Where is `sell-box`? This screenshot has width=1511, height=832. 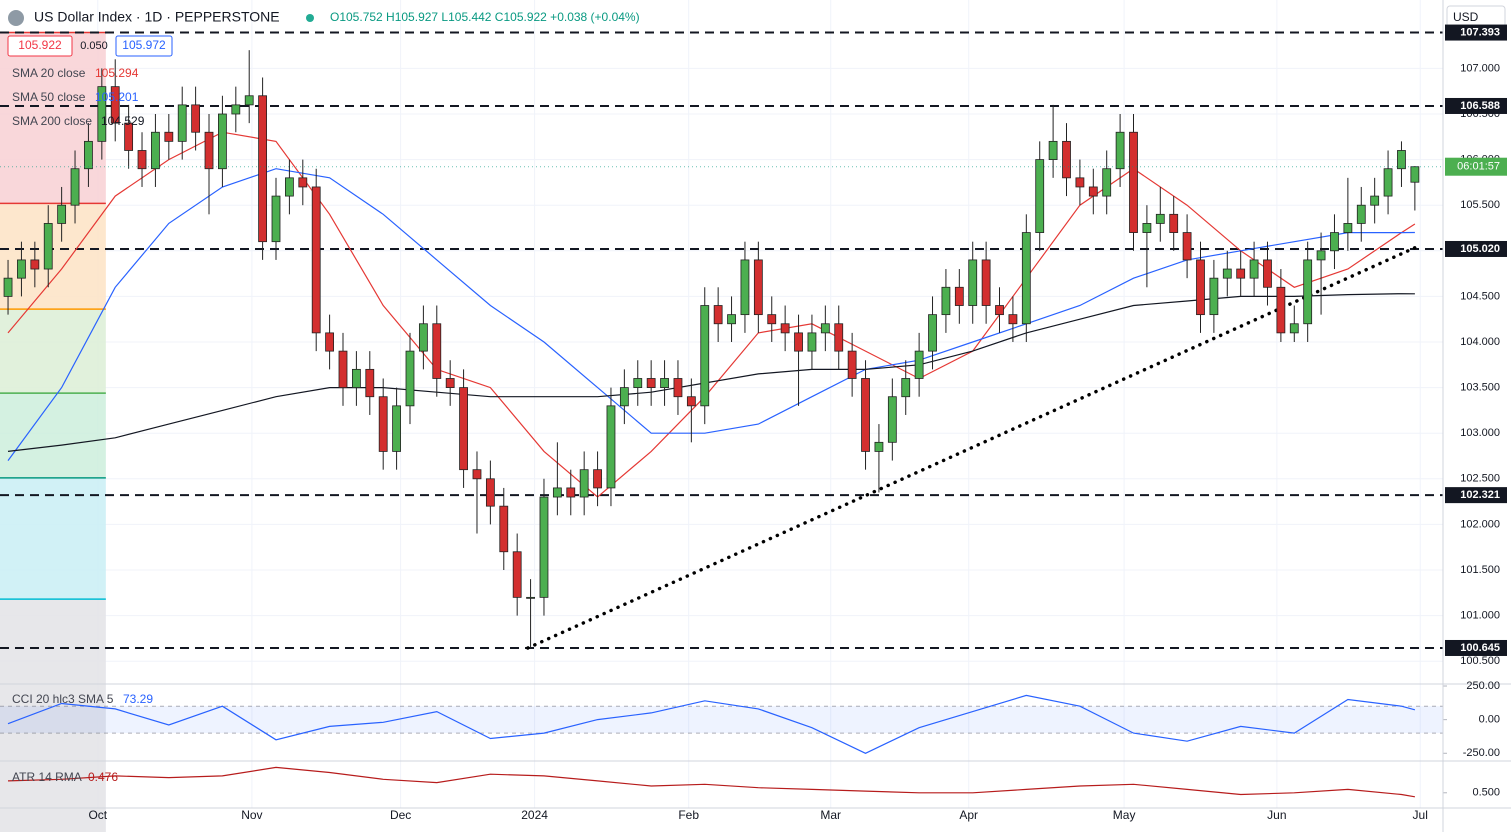
sell-box is located at coordinates (40, 46).